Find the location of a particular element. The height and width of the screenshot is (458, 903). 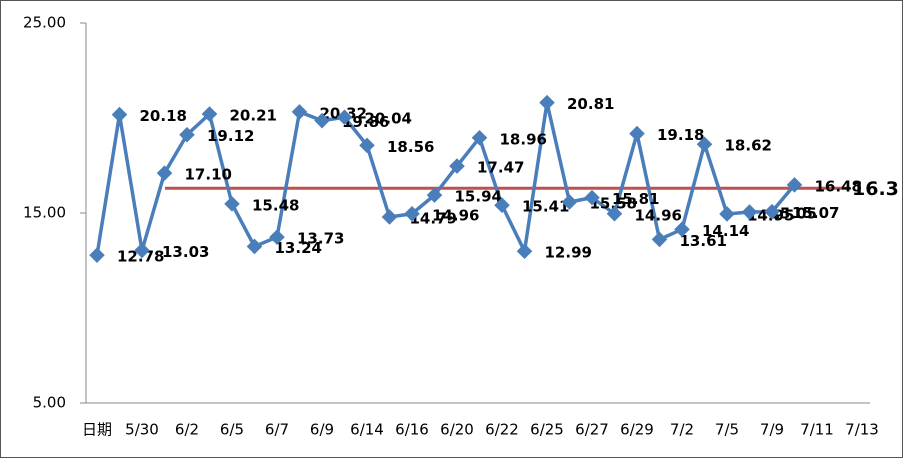

value-label: 13.61 is located at coordinates (703, 241).